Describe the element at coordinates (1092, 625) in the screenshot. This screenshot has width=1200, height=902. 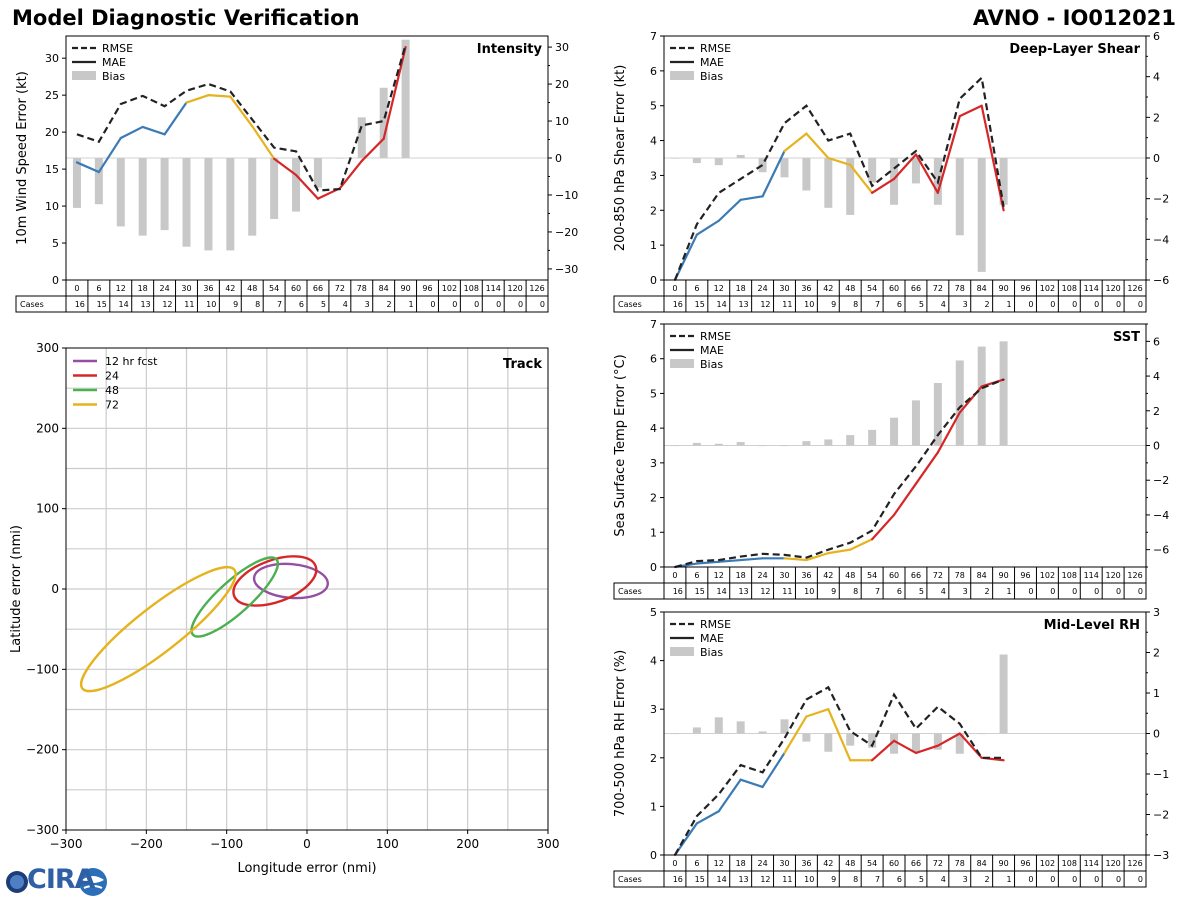
I see `chart-title: Mid-Level RH` at that location.